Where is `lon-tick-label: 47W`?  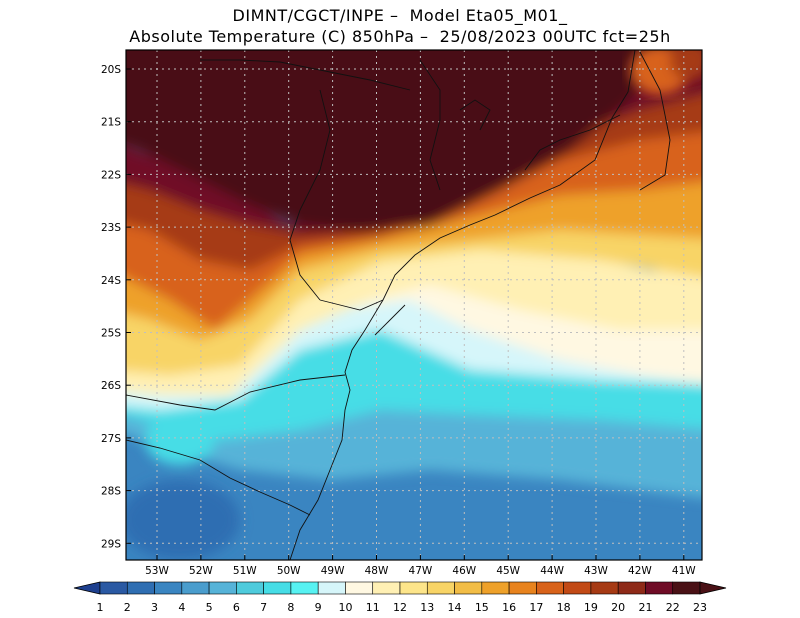 lon-tick-label: 47W is located at coordinates (421, 571).